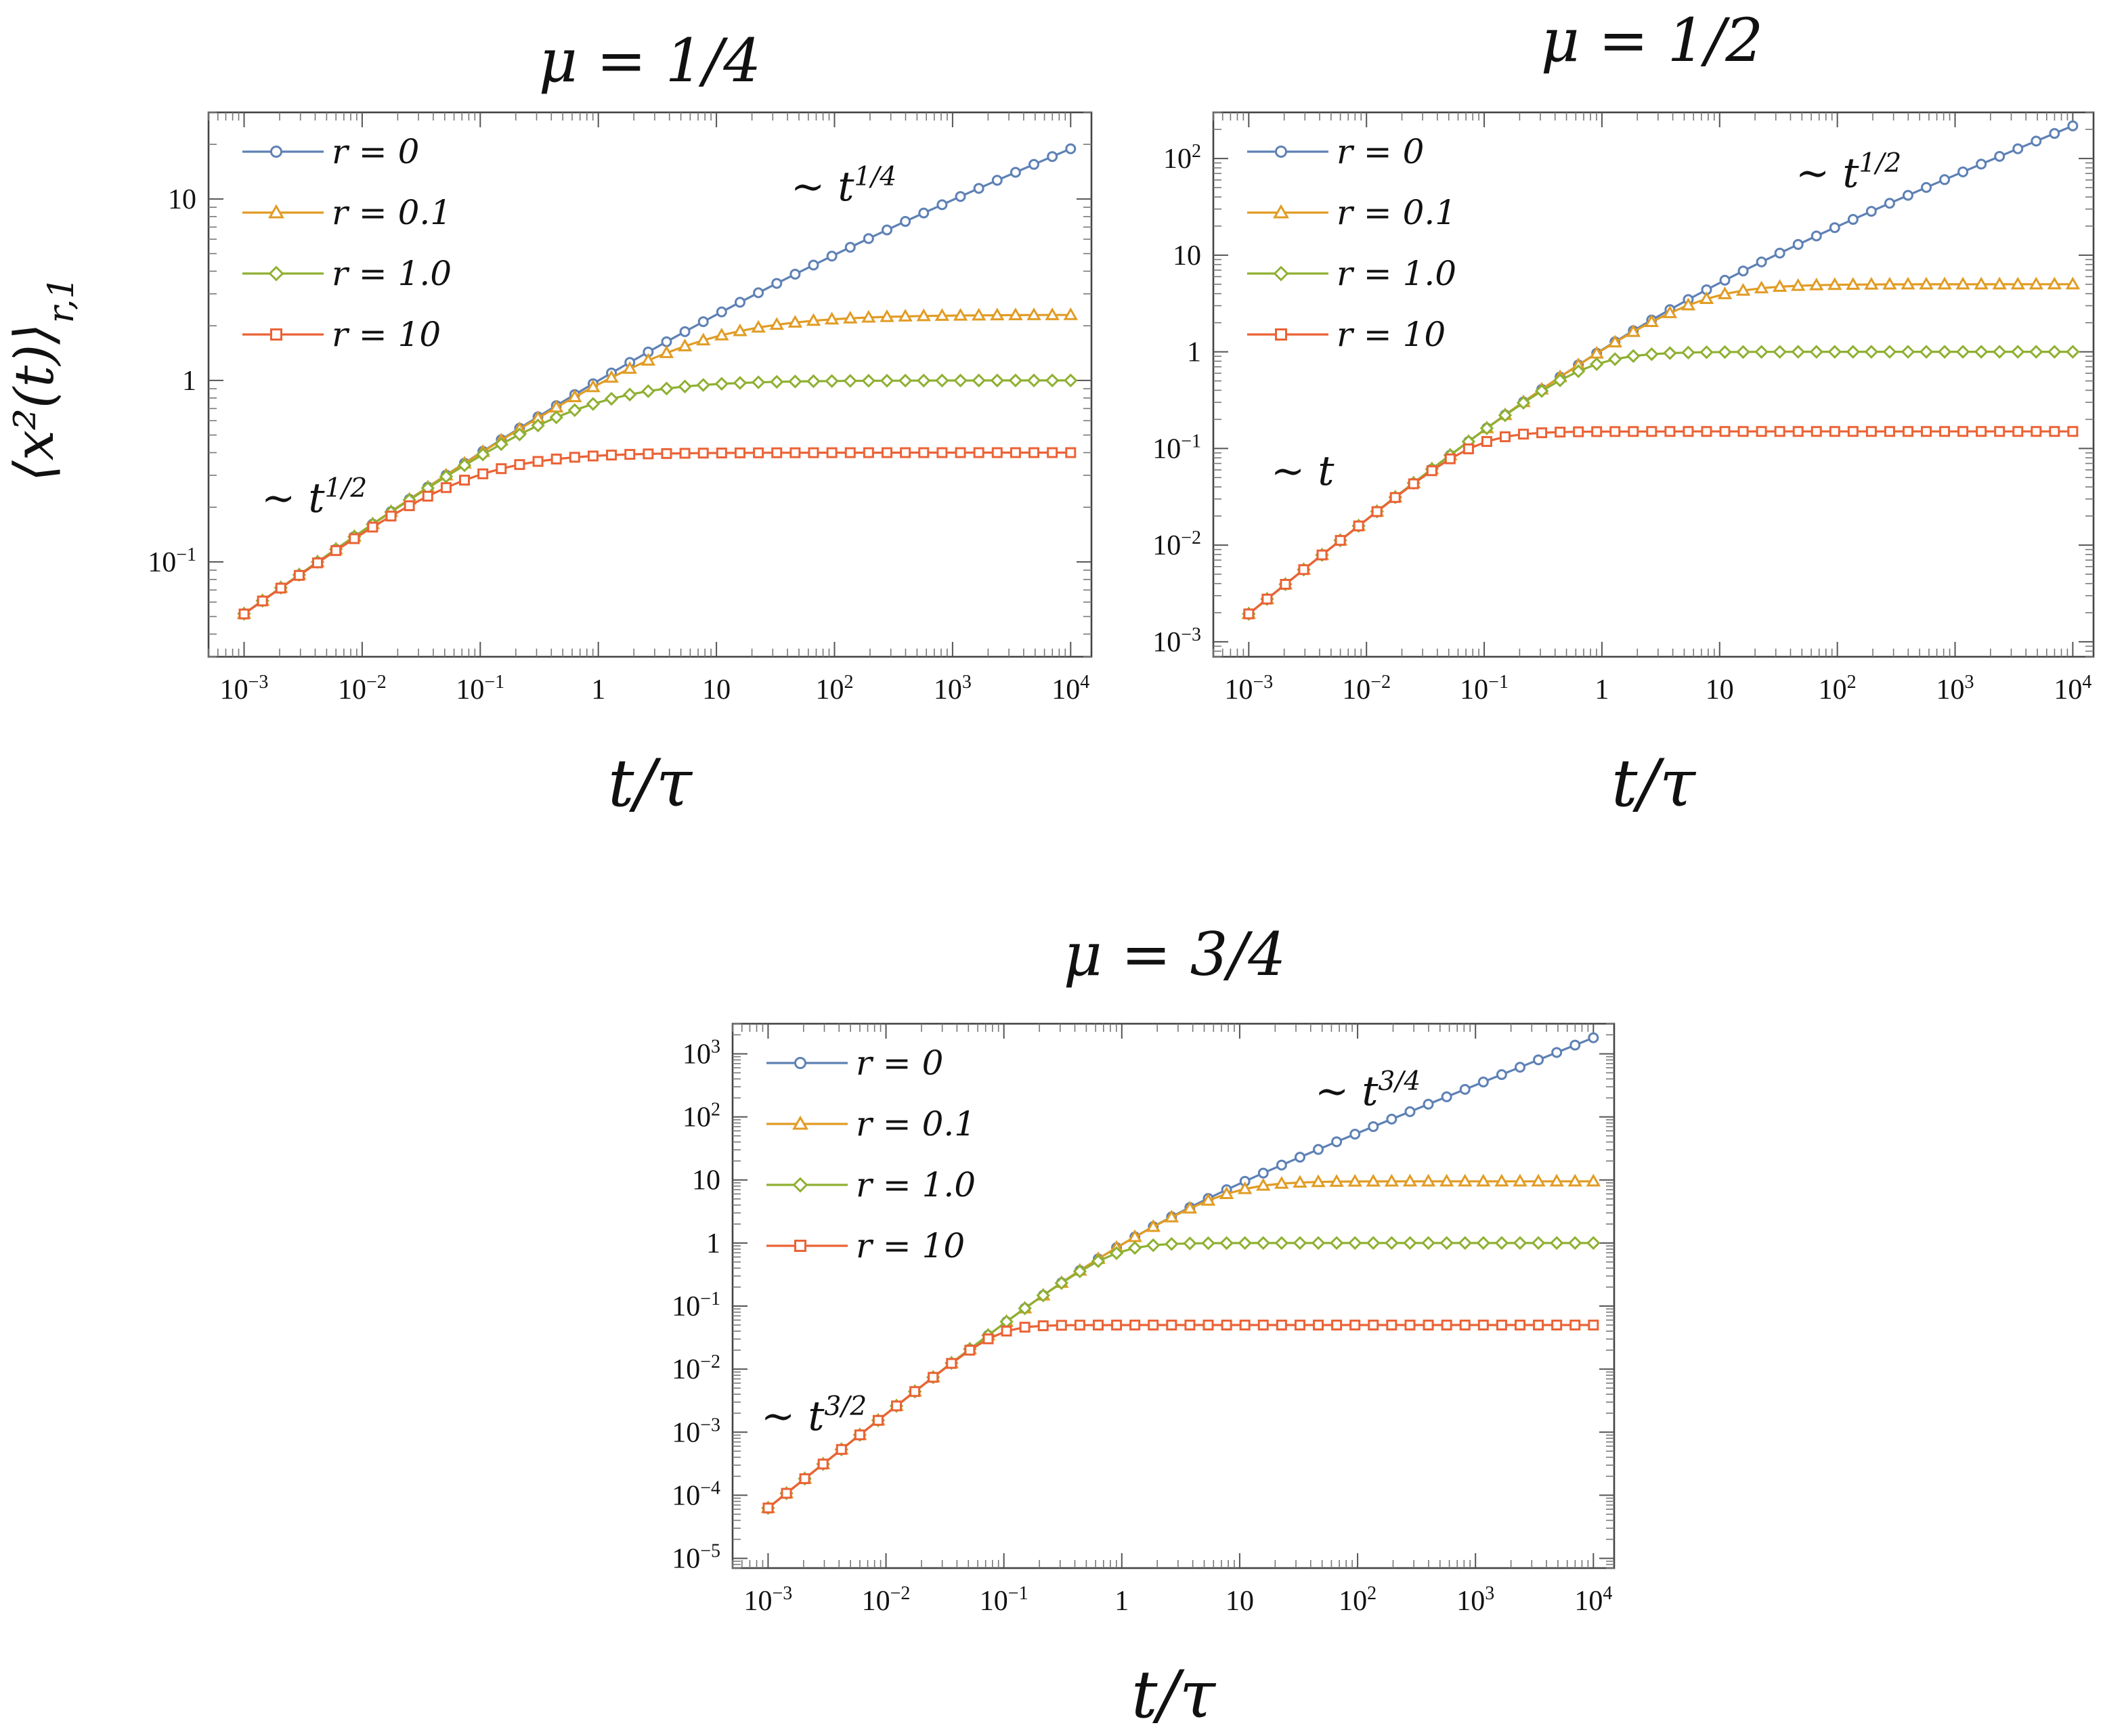 The image size is (2103, 1736). Describe the element at coordinates (916, 1185) in the screenshot. I see `legend-label: r = 1.0` at that location.